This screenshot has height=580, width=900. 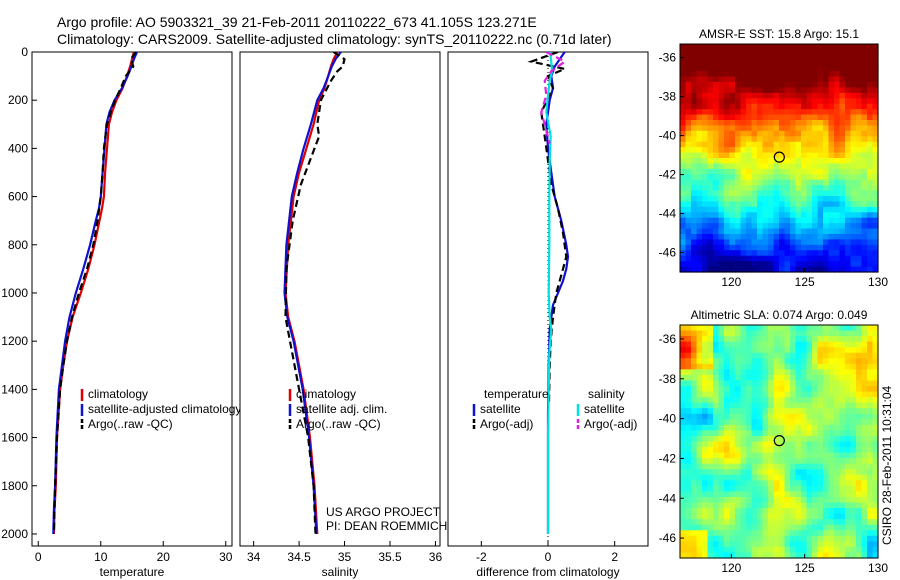 What do you see at coordinates (101, 557) in the screenshot?
I see `temperature-xtick-label: 10` at bounding box center [101, 557].